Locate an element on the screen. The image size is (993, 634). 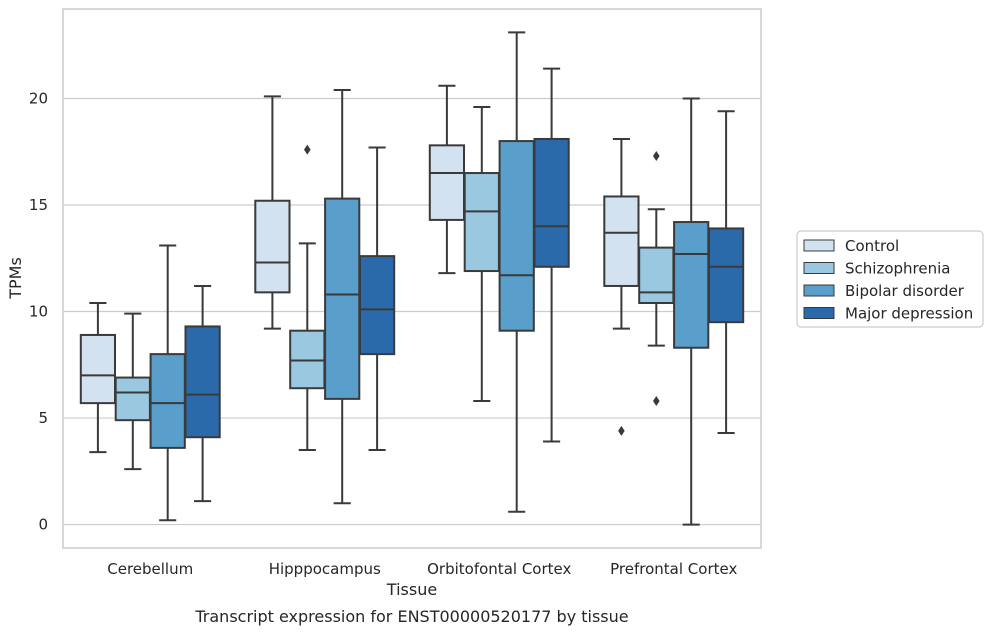
legend-item: Major depression is located at coordinates (888, 314).